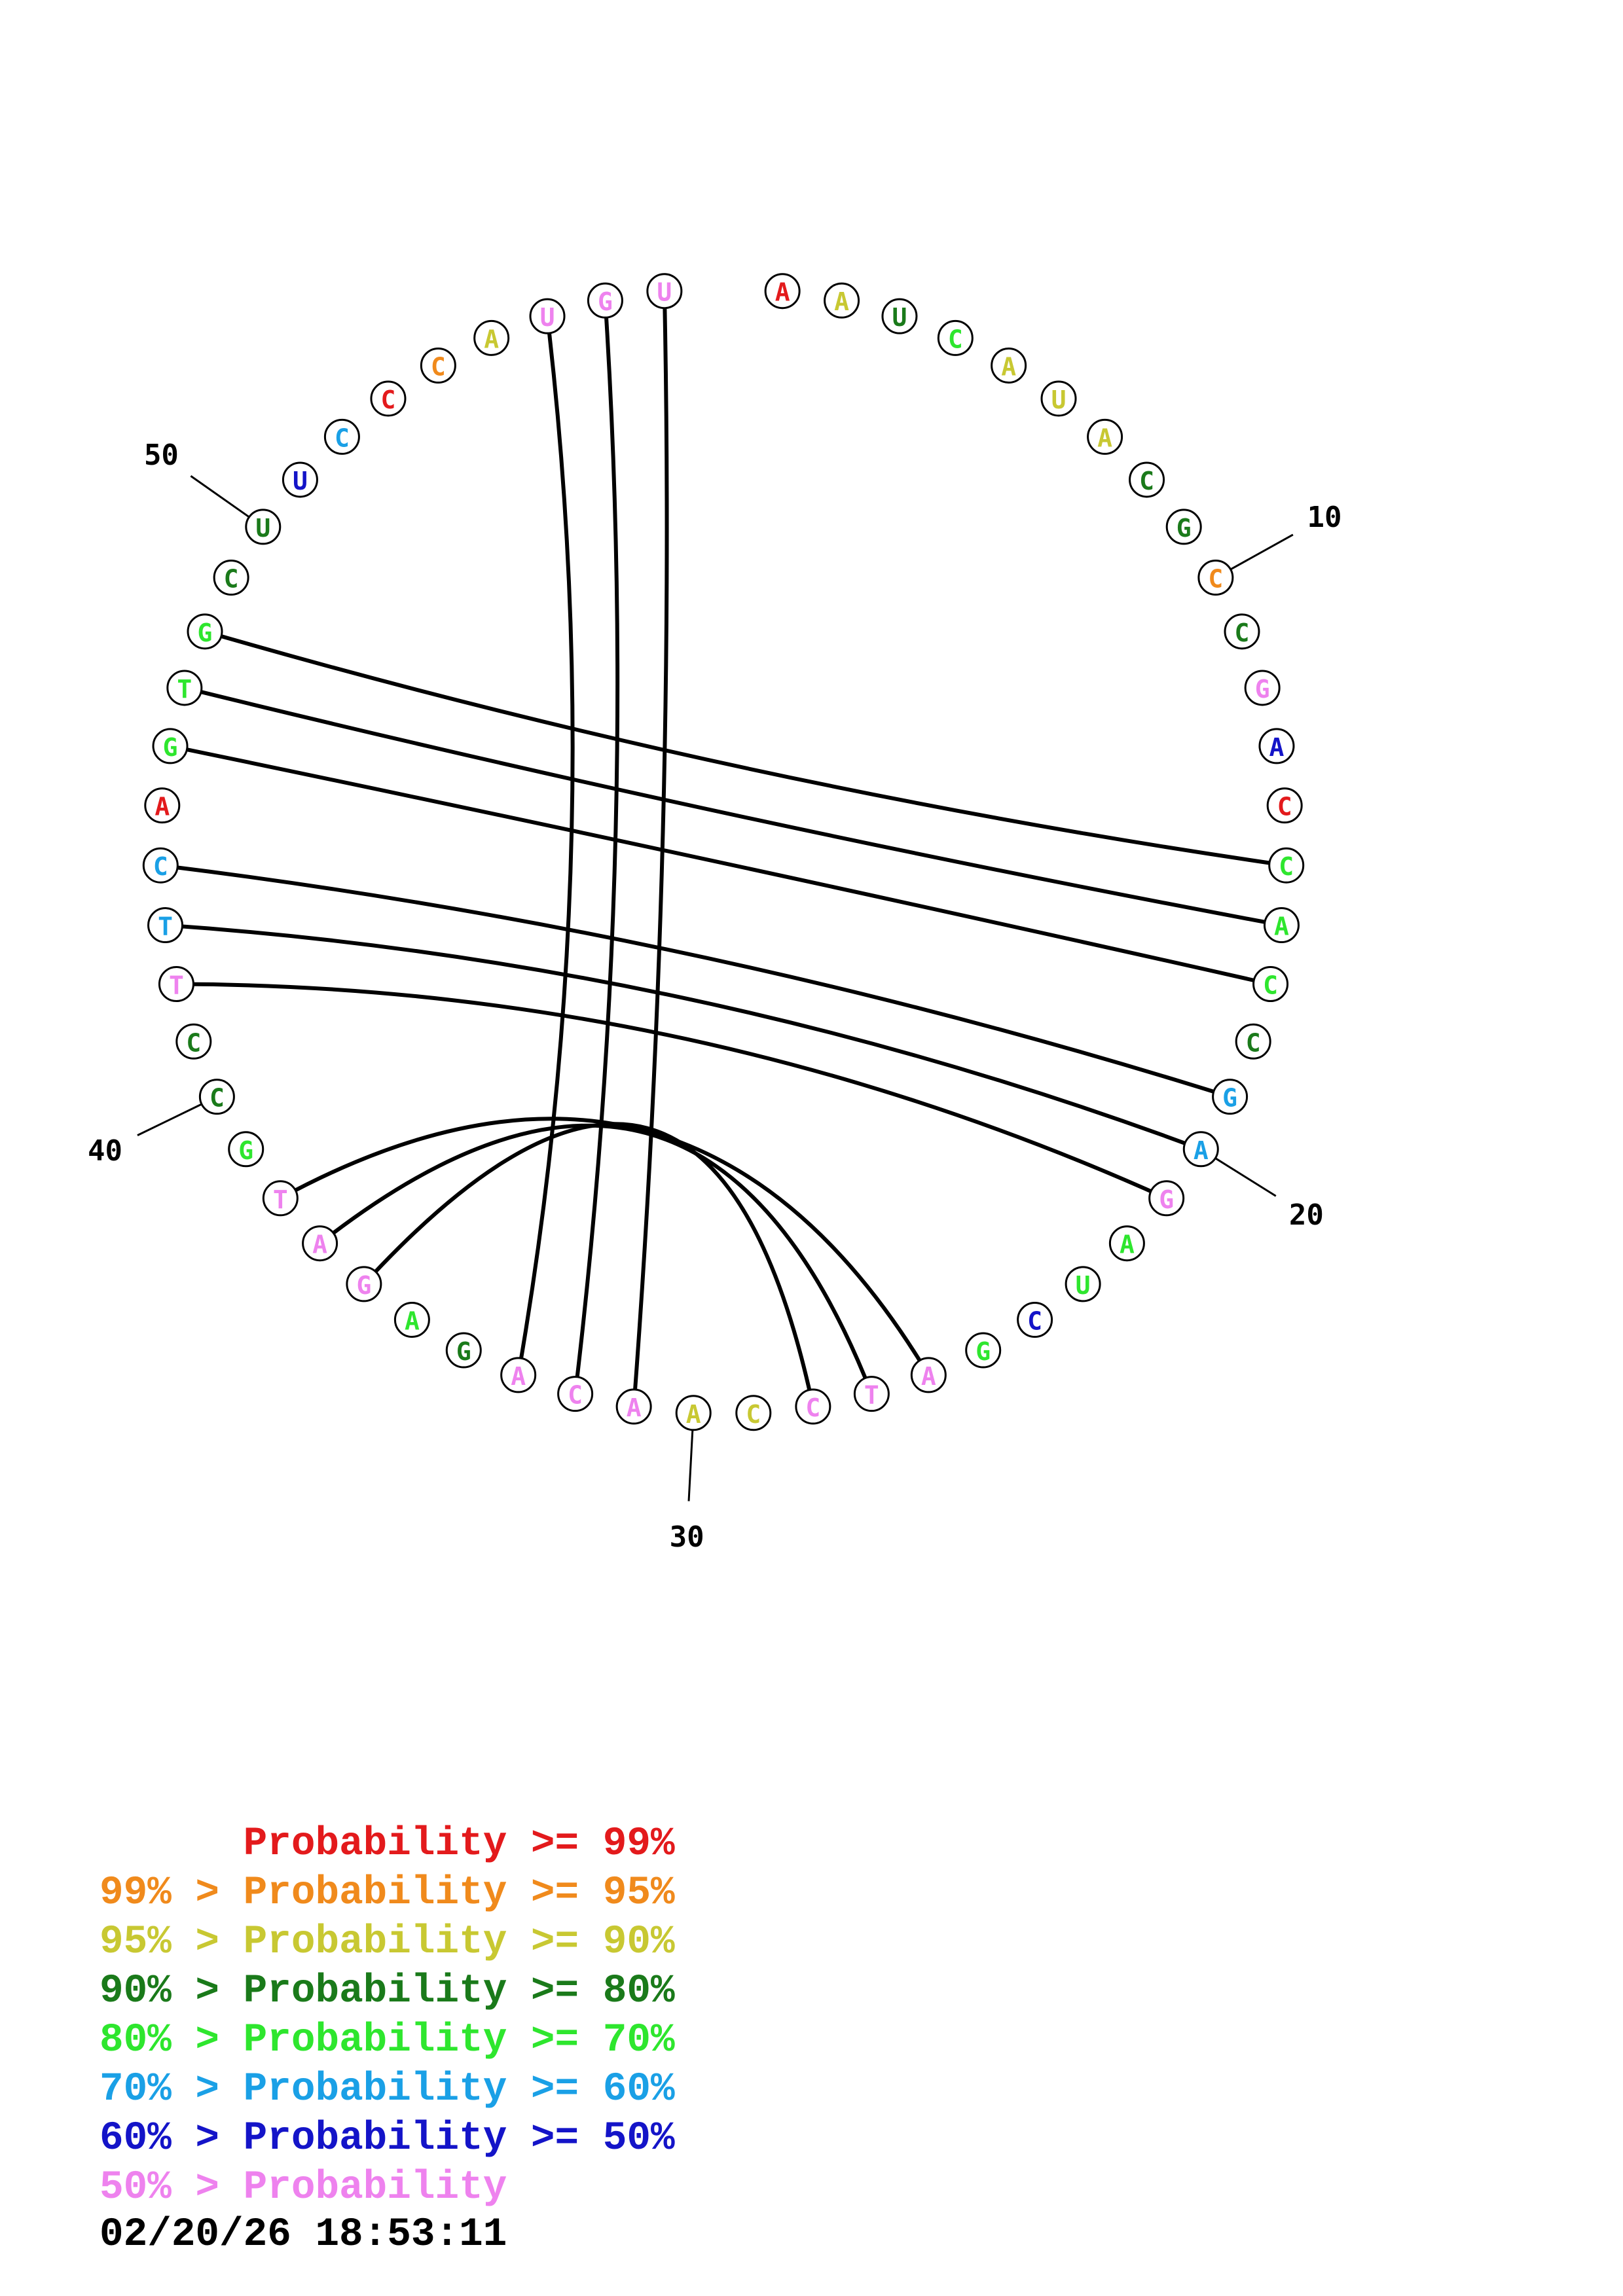 The image size is (1623, 2296). Describe the element at coordinates (172, 1894) in the screenshot. I see `legend-threshold: 99% >` at that location.